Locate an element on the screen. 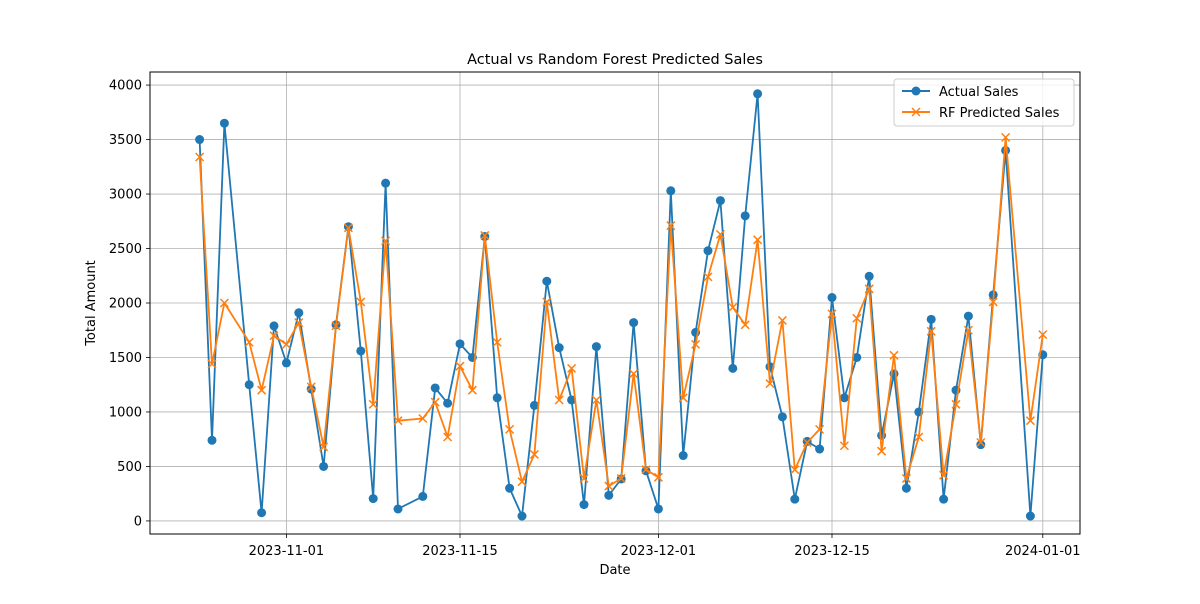  legend-label-actual-sales: Actual Sales is located at coordinates (979, 92).